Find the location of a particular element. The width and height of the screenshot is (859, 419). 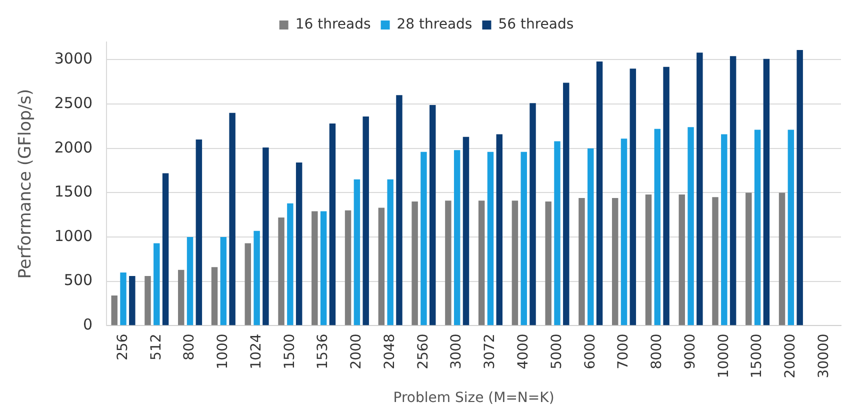

y-tick-label: 2500 is located at coordinates (73, 103).